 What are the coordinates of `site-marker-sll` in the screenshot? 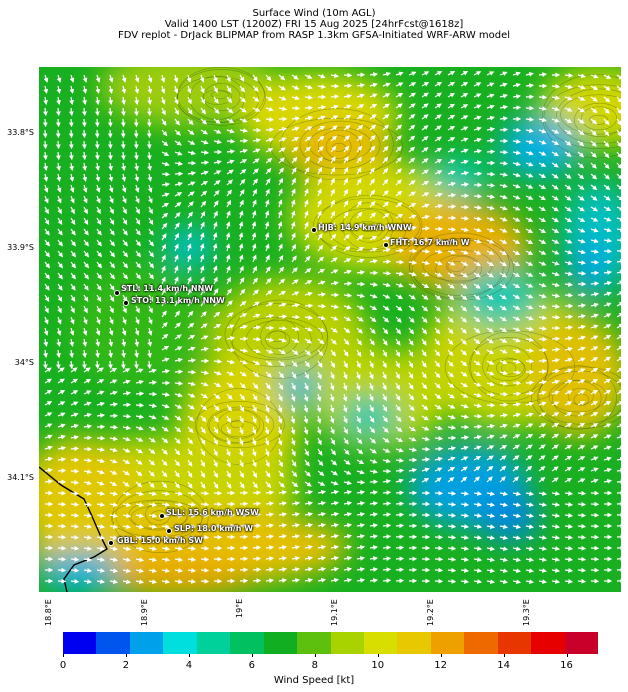 It's located at (162, 516).